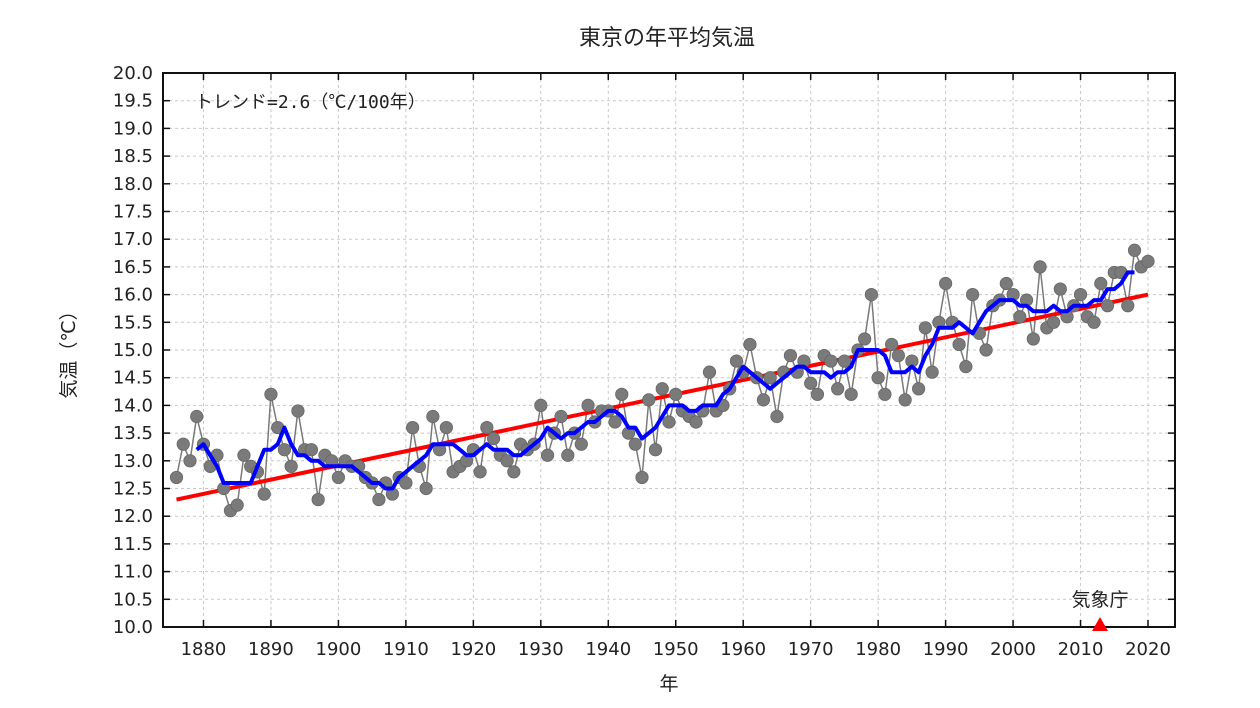 The image size is (1260, 708). What do you see at coordinates (133, 350) in the screenshot?
I see `y-tick-label: 15.0` at bounding box center [133, 350].